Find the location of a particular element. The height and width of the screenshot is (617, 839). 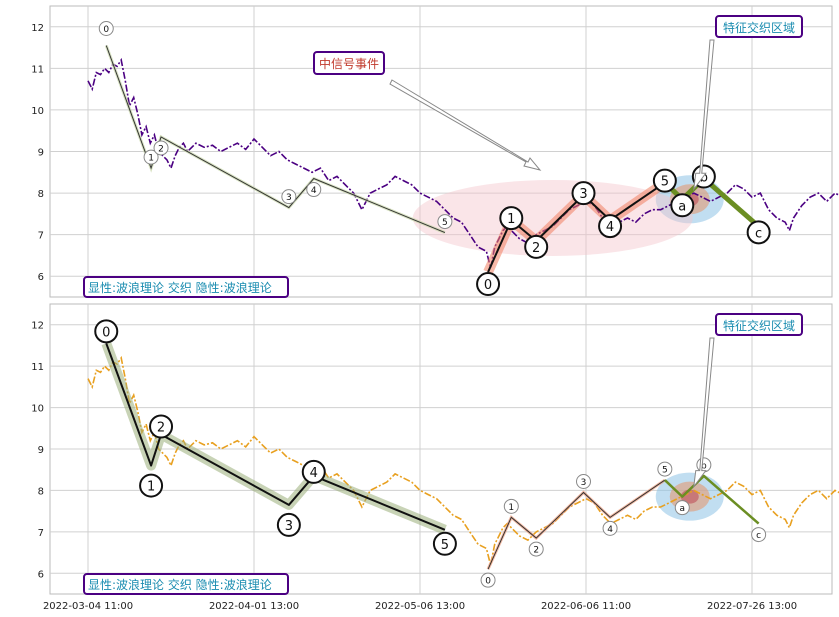

bottom-small-label-0: 0 is located at coordinates (488, 582).